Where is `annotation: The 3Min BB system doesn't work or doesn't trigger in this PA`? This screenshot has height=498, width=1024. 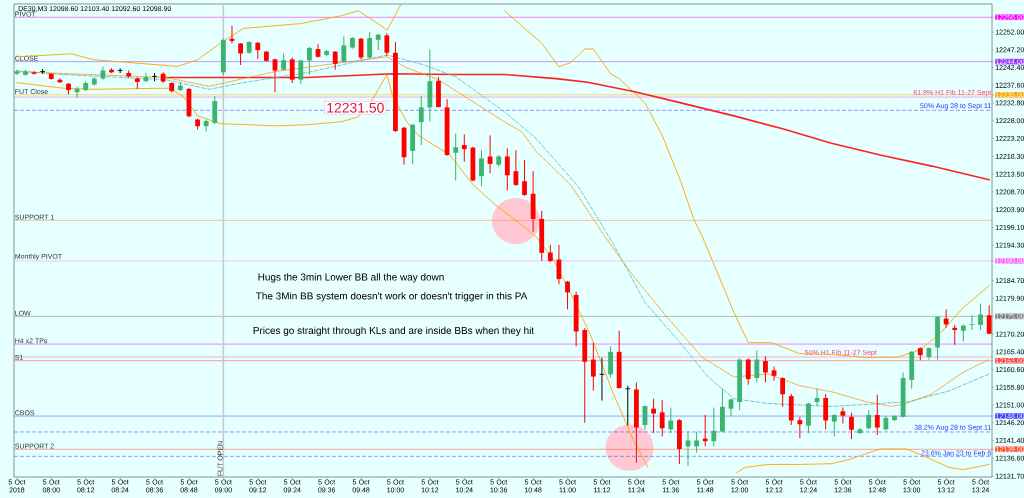
annotation: The 3Min BB system doesn't work or doesn't trigger in this PA is located at coordinates (391, 297).